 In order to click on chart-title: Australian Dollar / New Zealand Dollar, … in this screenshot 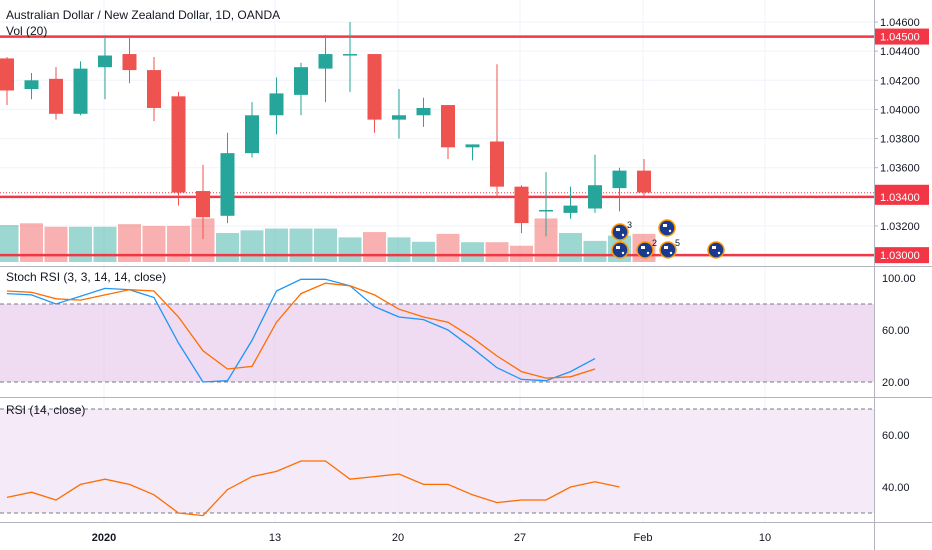, I will do `click(143, 15)`.